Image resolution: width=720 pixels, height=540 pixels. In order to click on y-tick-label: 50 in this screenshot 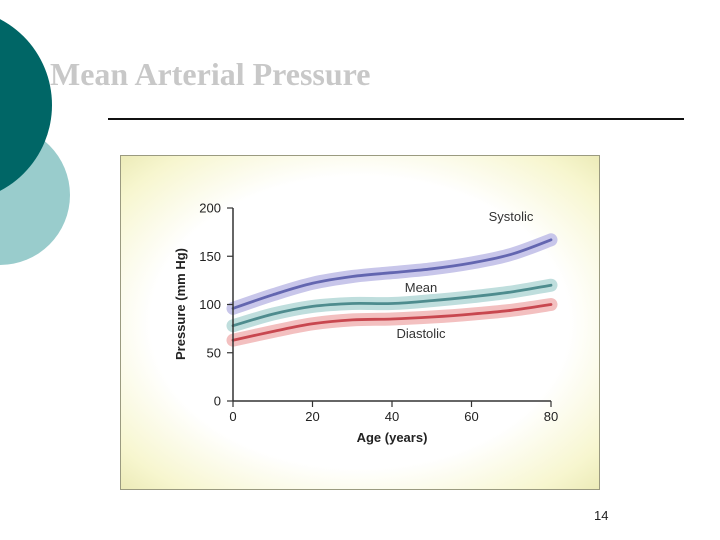, I will do `click(214, 352)`.